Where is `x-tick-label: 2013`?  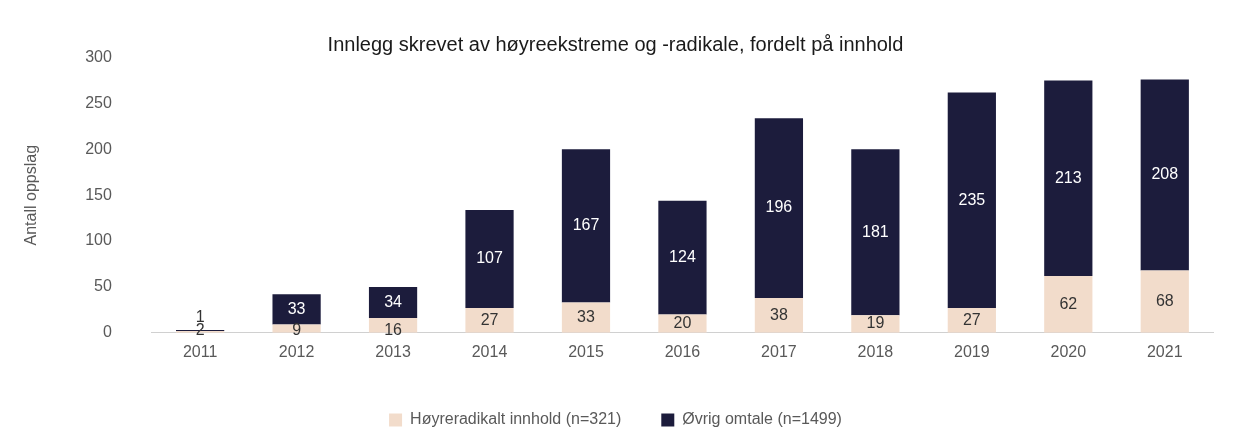
x-tick-label: 2013 is located at coordinates (393, 351).